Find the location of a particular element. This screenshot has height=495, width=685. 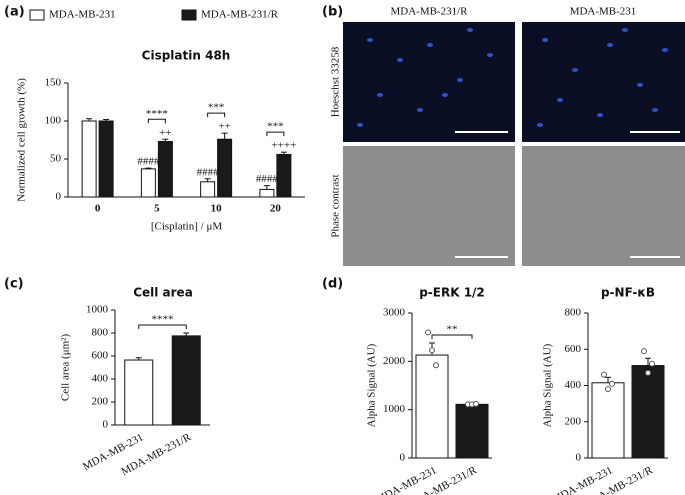

significance-label: ++++ is located at coordinates (283, 146).